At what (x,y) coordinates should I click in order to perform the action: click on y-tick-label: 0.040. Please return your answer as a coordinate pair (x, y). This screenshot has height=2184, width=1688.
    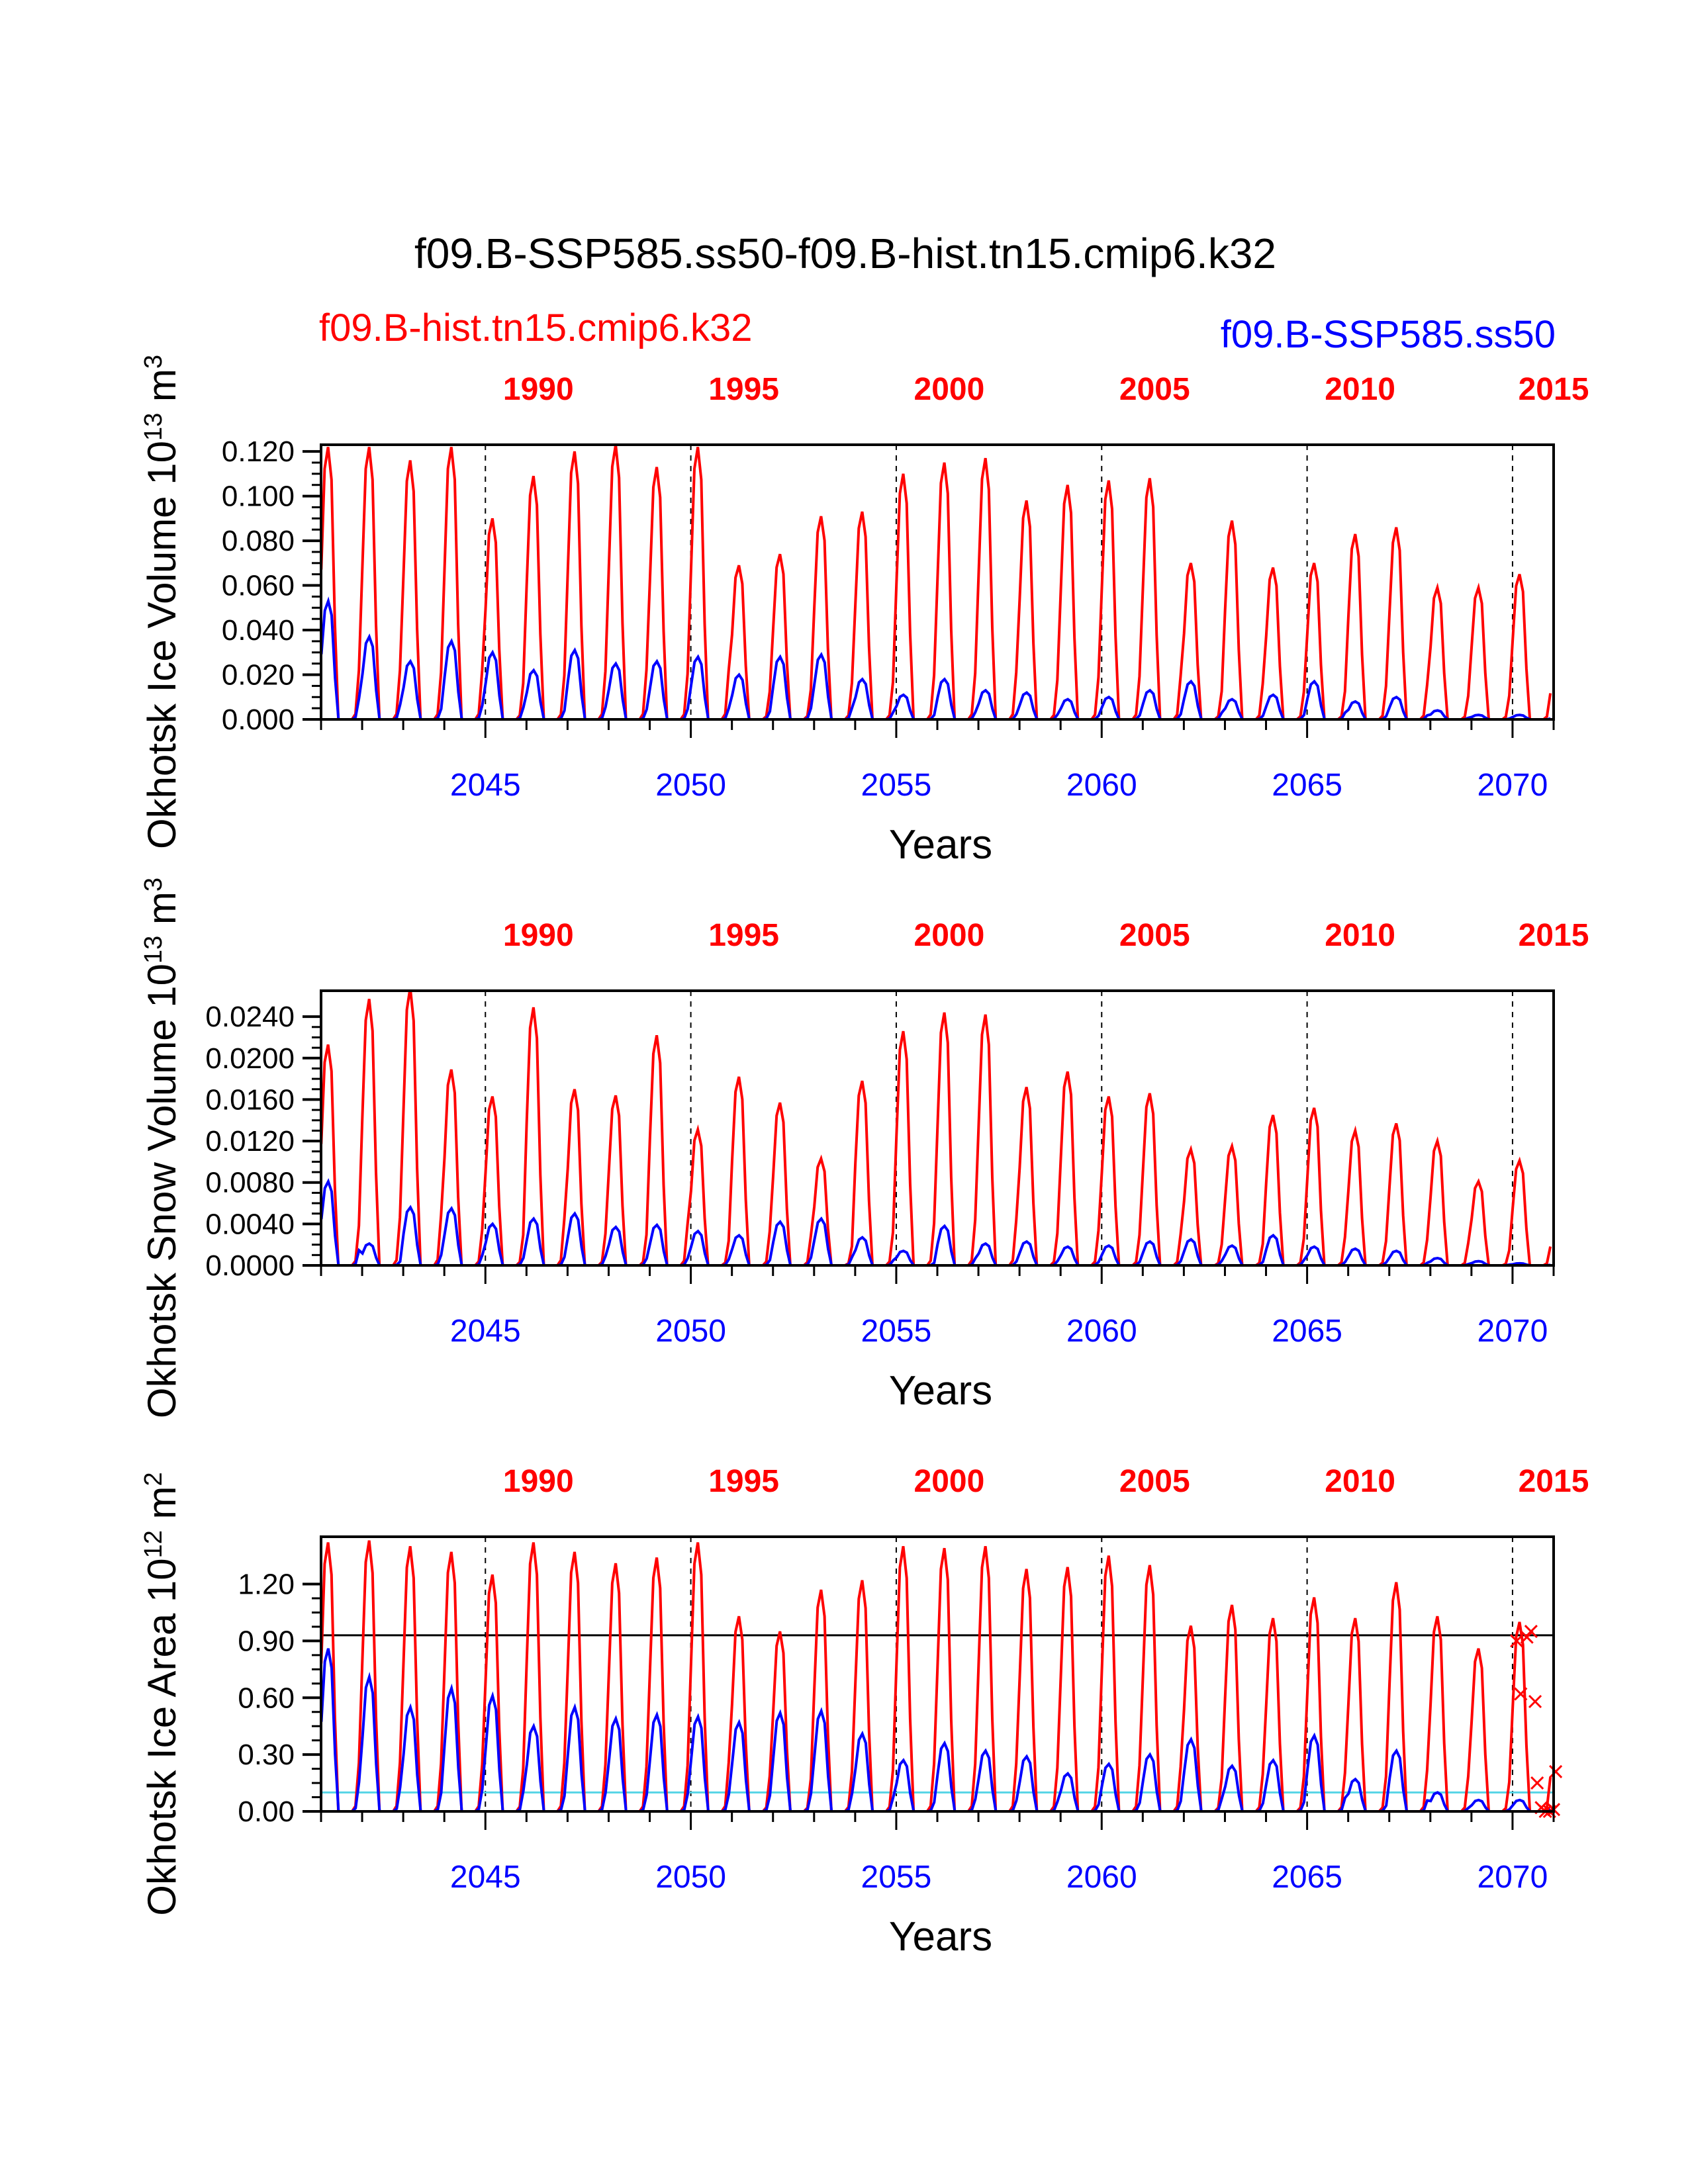
    Looking at the image, I should click on (258, 630).